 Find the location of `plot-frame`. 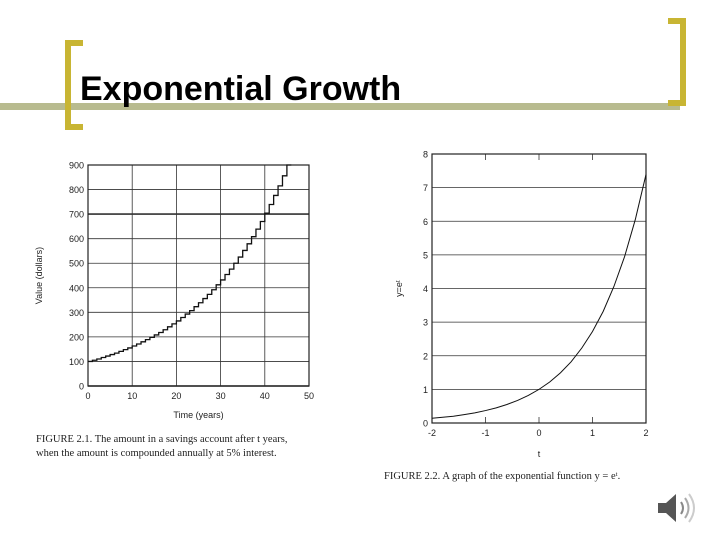

plot-frame is located at coordinates (198, 275).